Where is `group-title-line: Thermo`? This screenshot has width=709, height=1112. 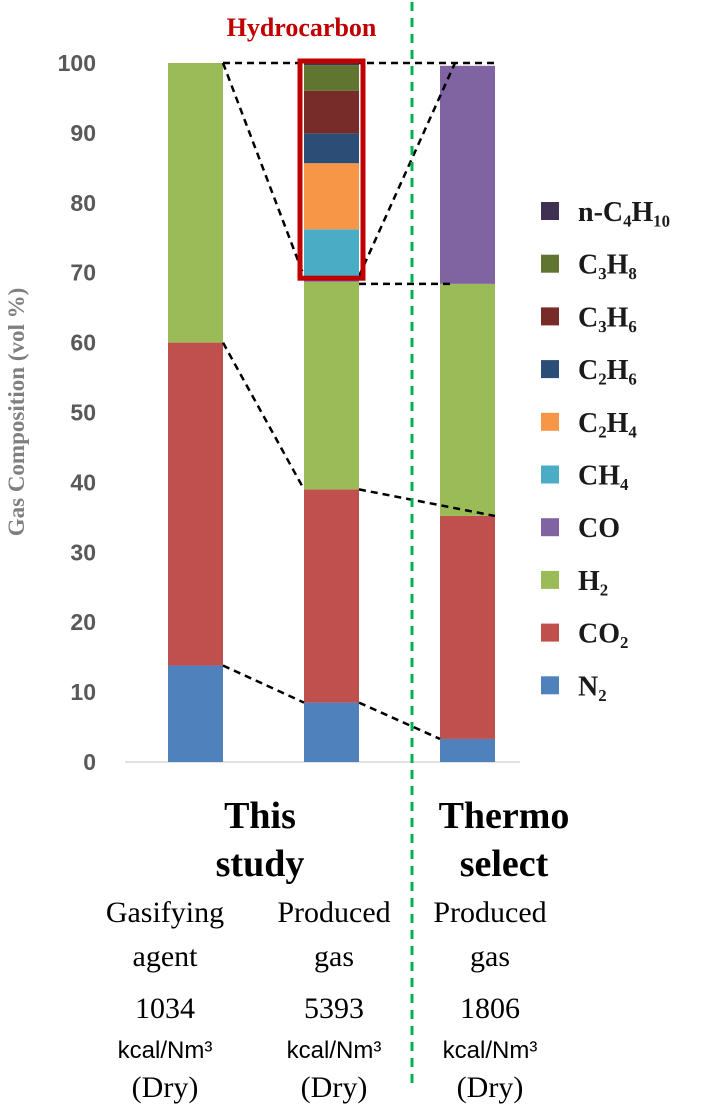
group-title-line: Thermo is located at coordinates (504, 816).